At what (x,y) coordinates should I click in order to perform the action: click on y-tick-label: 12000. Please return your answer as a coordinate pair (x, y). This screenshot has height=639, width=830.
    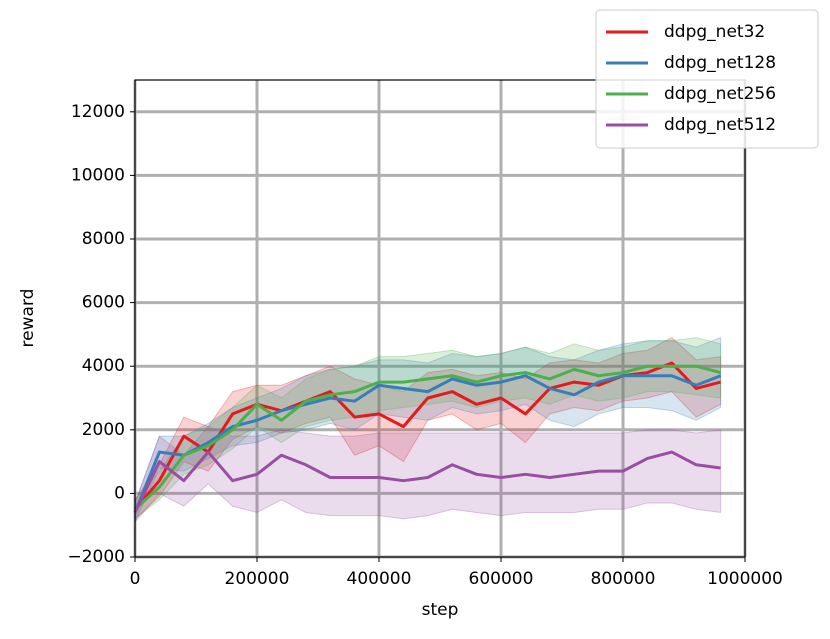
    Looking at the image, I should click on (98, 112).